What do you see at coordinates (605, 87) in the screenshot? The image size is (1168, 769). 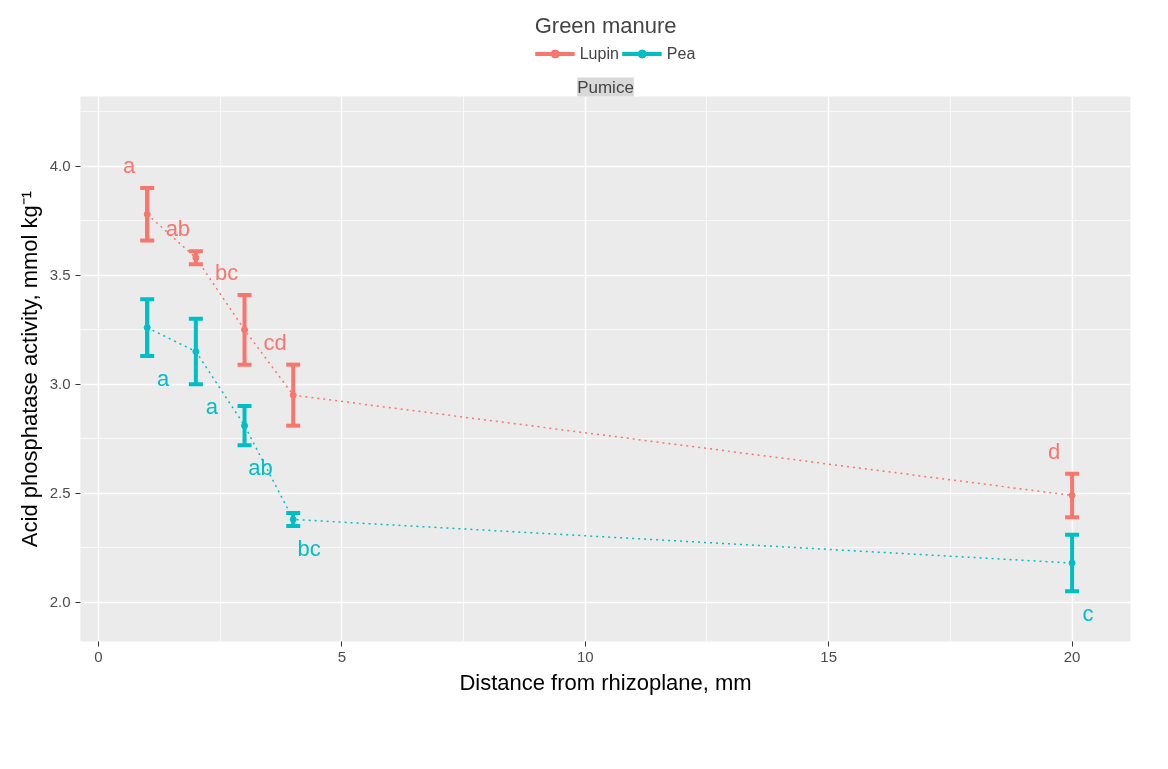 I see `chart-title: Pumice` at bounding box center [605, 87].